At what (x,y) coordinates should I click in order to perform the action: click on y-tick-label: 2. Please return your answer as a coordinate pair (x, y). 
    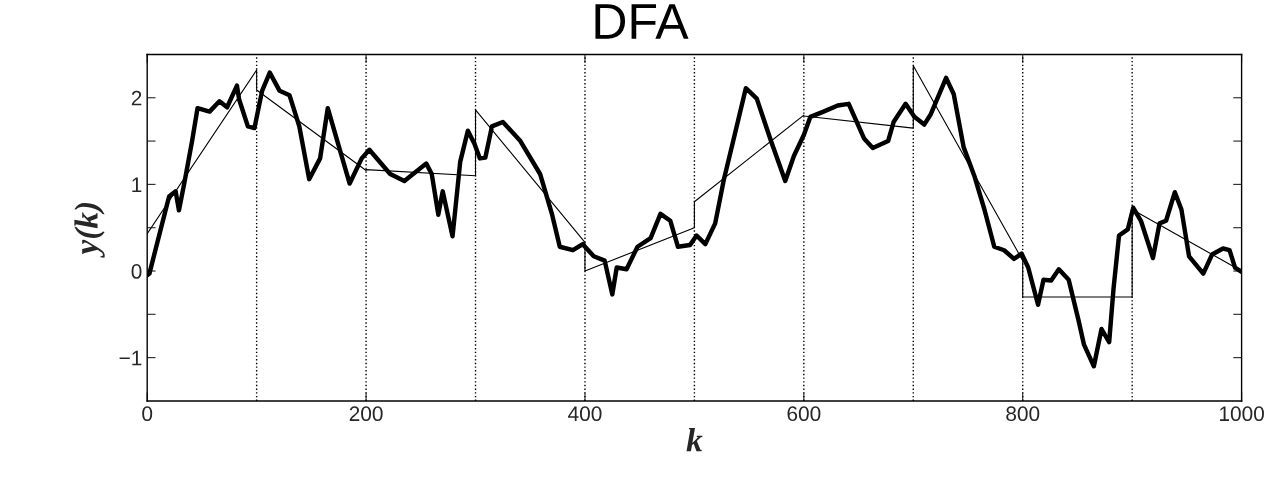
    Looking at the image, I should click on (136, 98).